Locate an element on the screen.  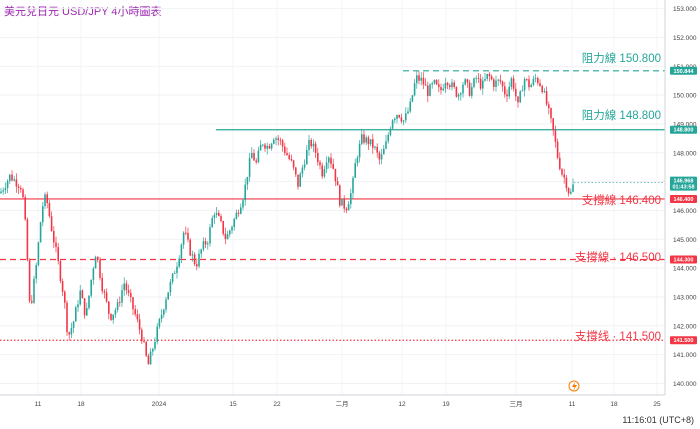
y-tick-label: 150.000 is located at coordinates (685, 96).